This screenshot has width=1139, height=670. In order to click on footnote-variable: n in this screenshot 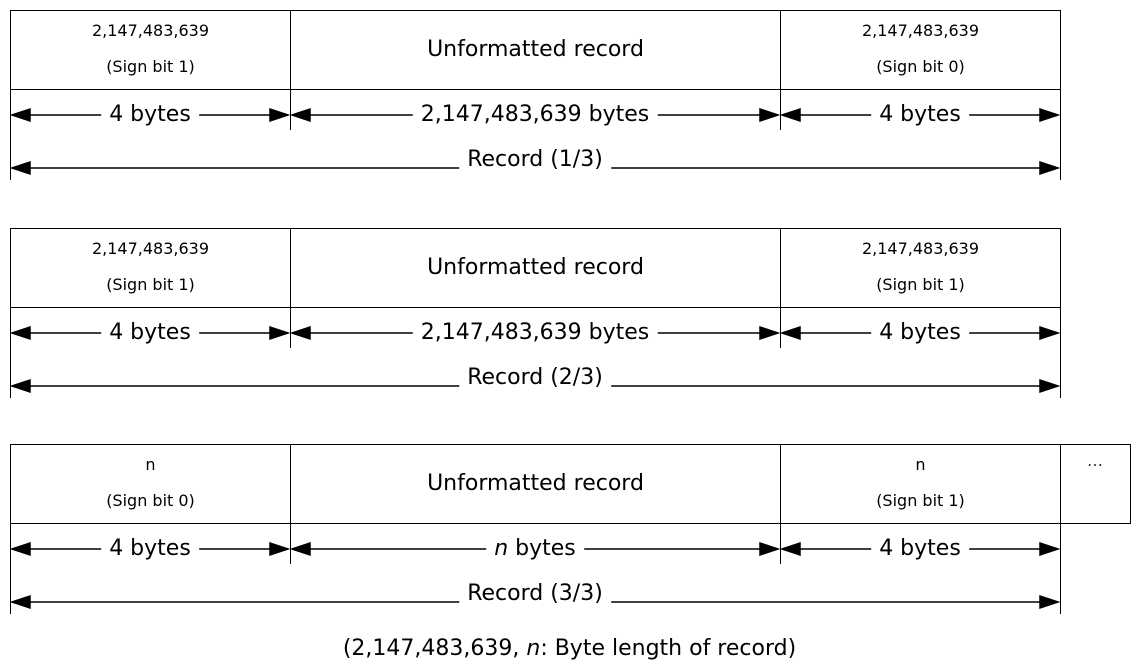, I will do `click(533, 648)`.